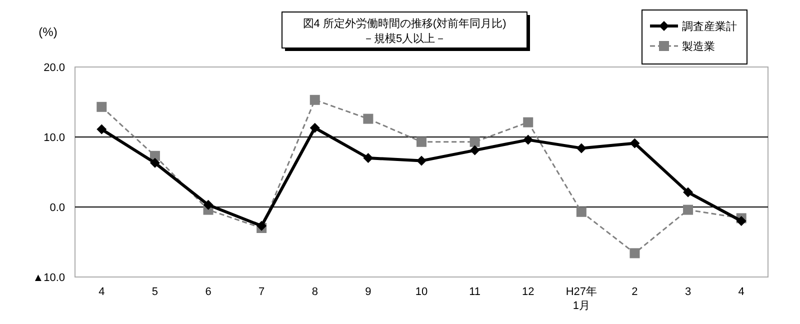 Image resolution: width=800 pixels, height=324 pixels. Describe the element at coordinates (475, 292) in the screenshot. I see `x-tick-label: 11` at that location.